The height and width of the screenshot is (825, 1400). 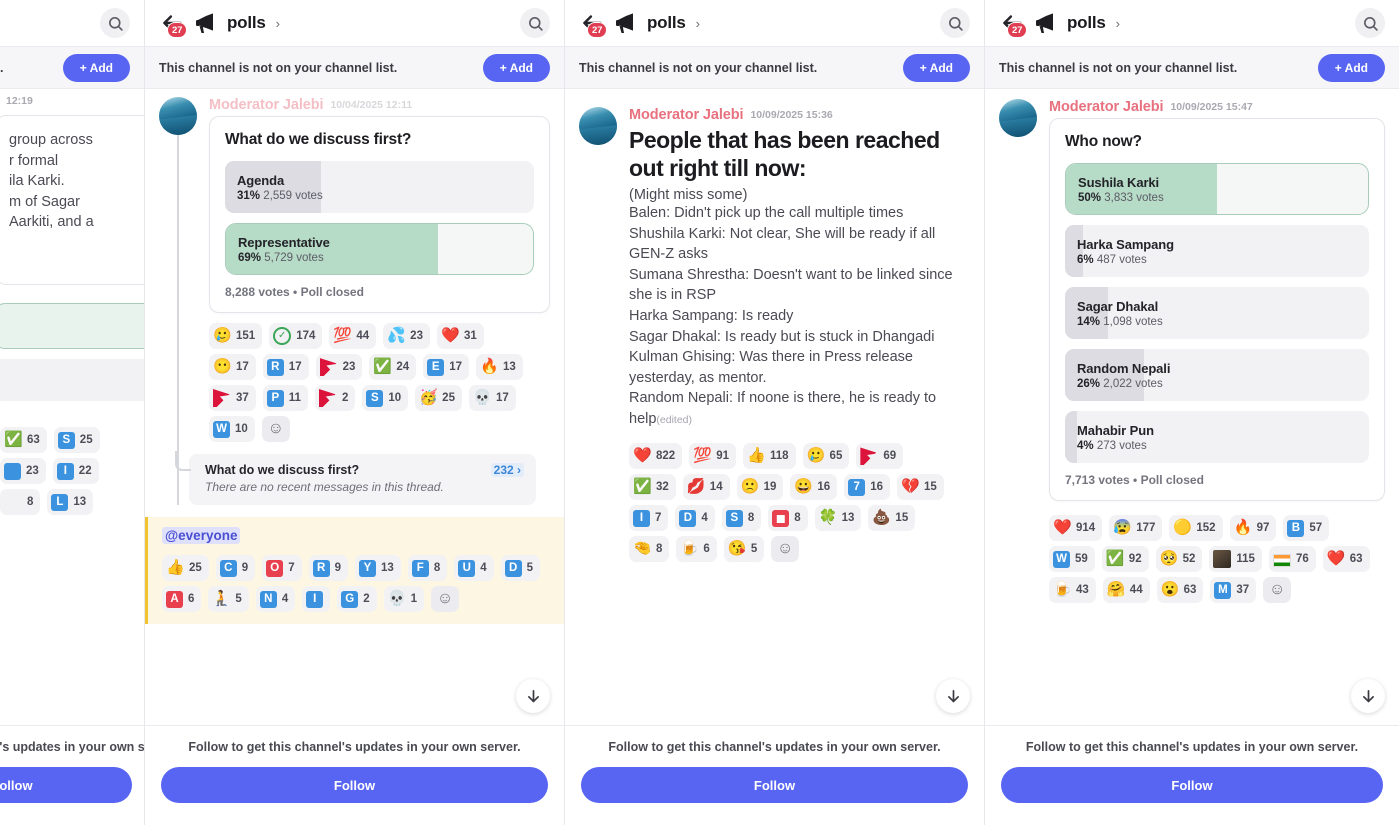 What do you see at coordinates (404, 599) in the screenshot?
I see `reaction-chip: 💀 1` at bounding box center [404, 599].